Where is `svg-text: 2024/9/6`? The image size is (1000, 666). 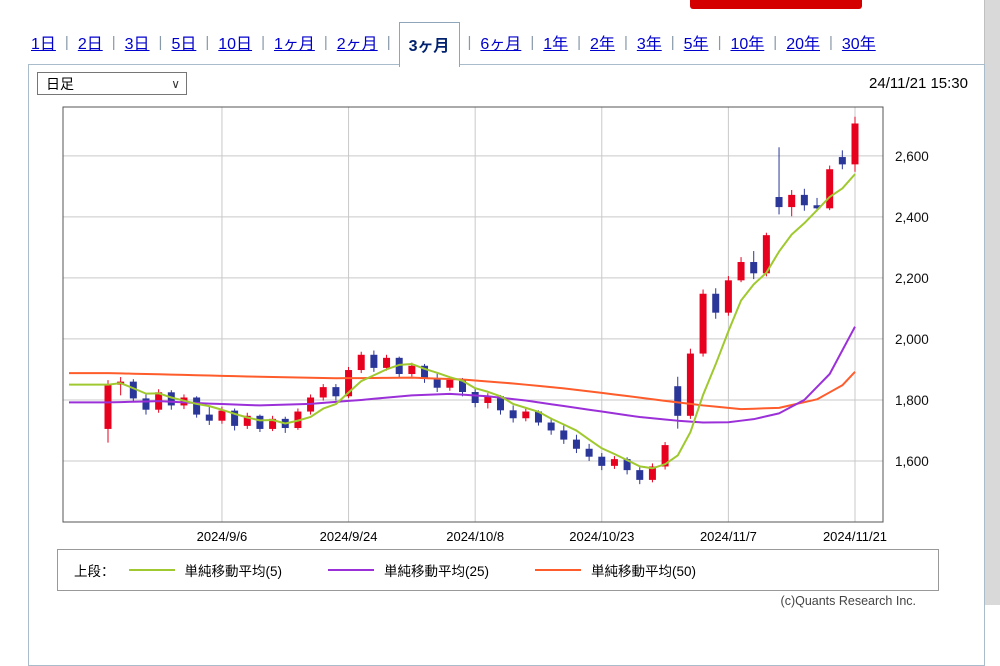 svg-text: 2024/9/6 is located at coordinates (222, 536).